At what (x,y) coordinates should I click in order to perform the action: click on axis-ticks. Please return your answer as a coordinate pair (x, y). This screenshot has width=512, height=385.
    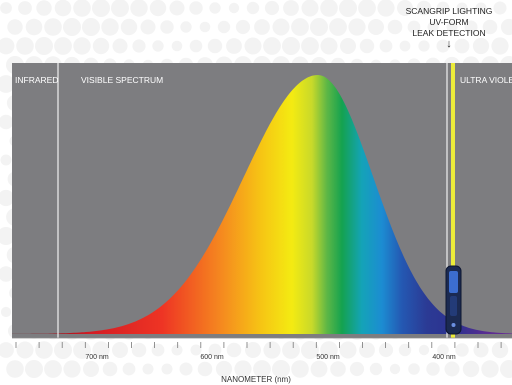
    Looking at the image, I should click on (258, 345).